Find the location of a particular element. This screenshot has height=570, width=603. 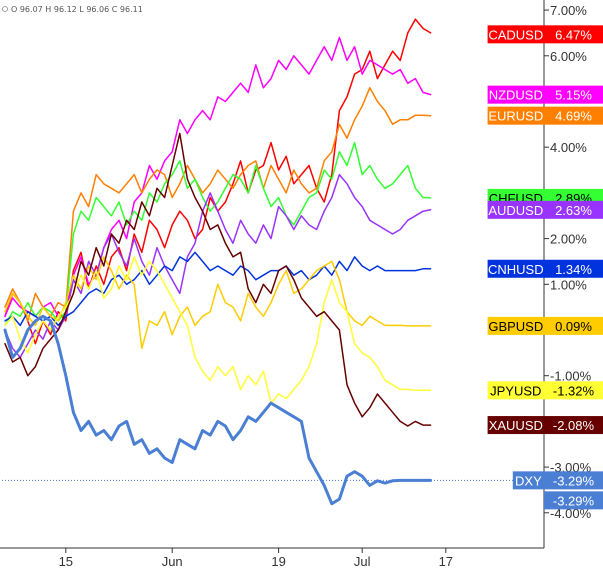

y-tick-label: 2.00% is located at coordinates (568, 239).